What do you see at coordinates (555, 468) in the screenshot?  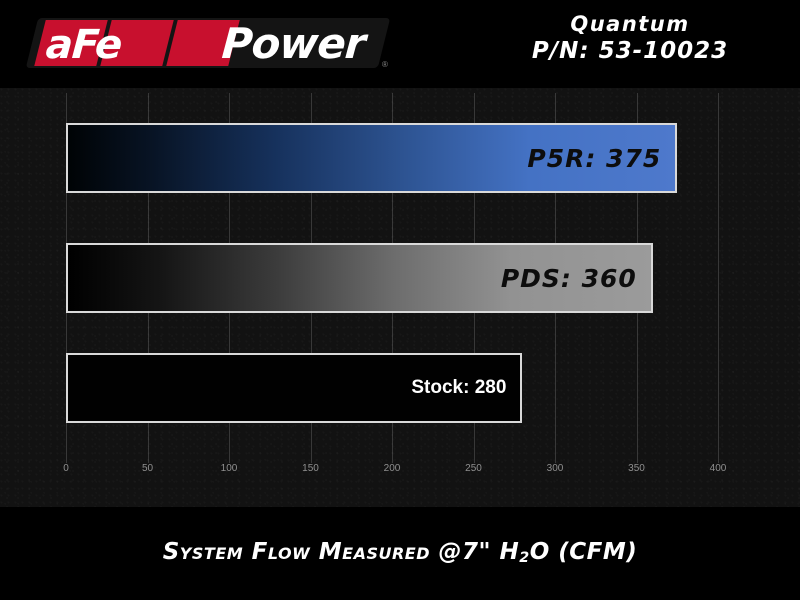 I see `x-tick-300: 300` at bounding box center [555, 468].